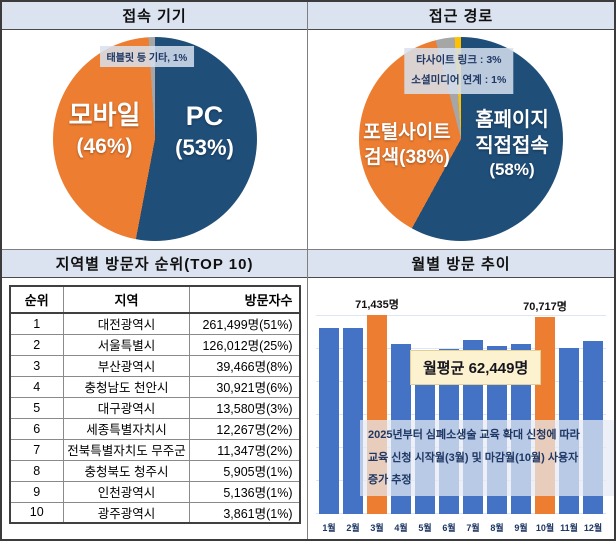 The image size is (616, 541). I want to click on month-label: 7월, so click(473, 528).